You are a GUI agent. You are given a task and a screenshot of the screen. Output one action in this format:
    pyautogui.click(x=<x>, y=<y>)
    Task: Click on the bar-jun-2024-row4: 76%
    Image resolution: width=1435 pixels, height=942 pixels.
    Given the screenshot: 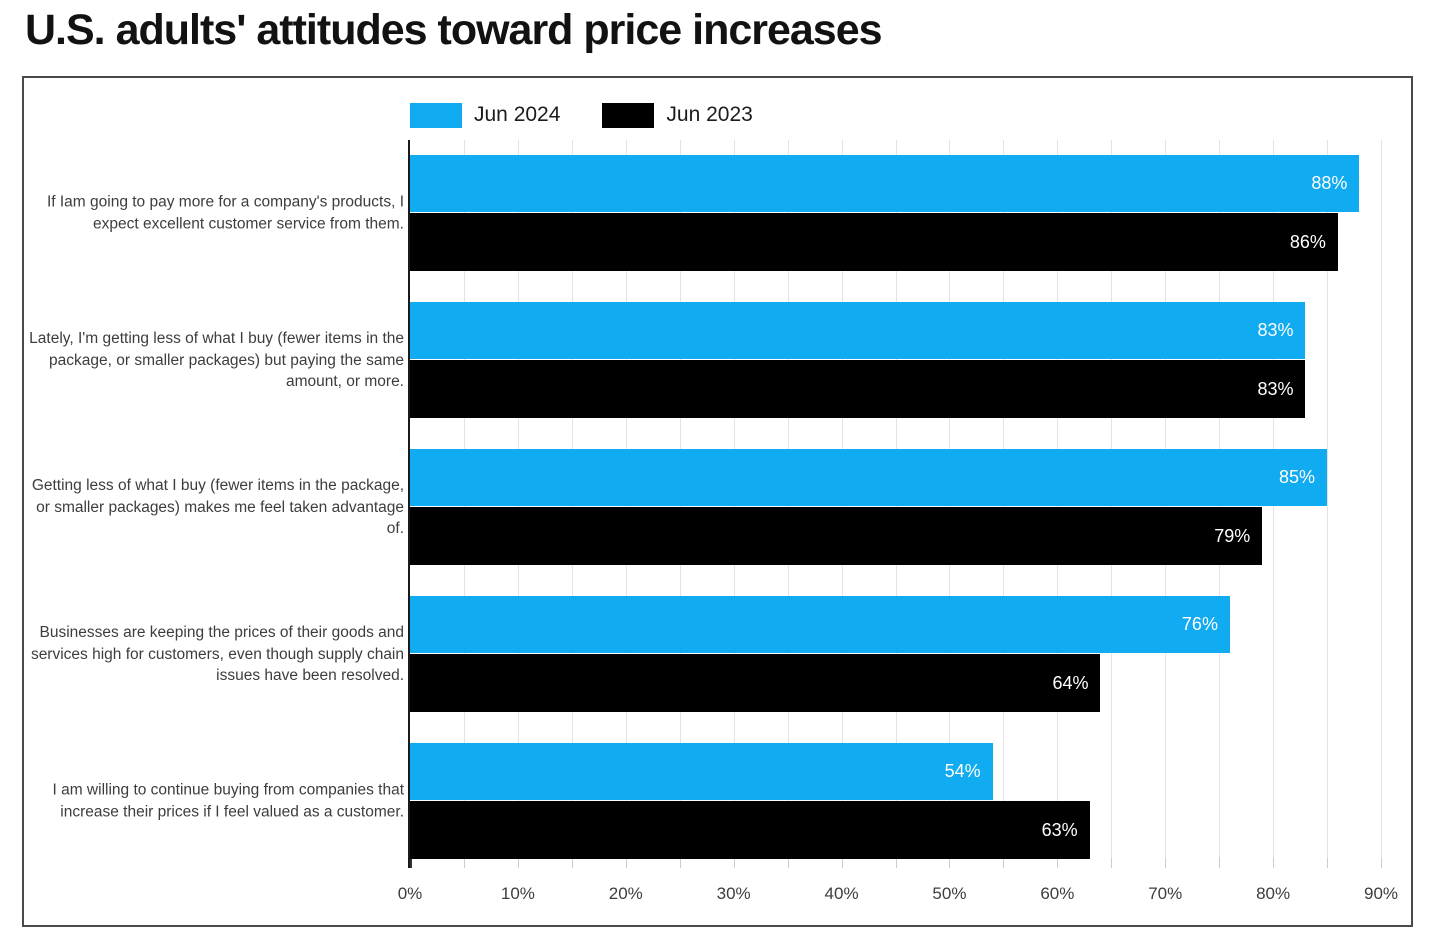 What is the action you would take?
    pyautogui.click(x=820, y=624)
    